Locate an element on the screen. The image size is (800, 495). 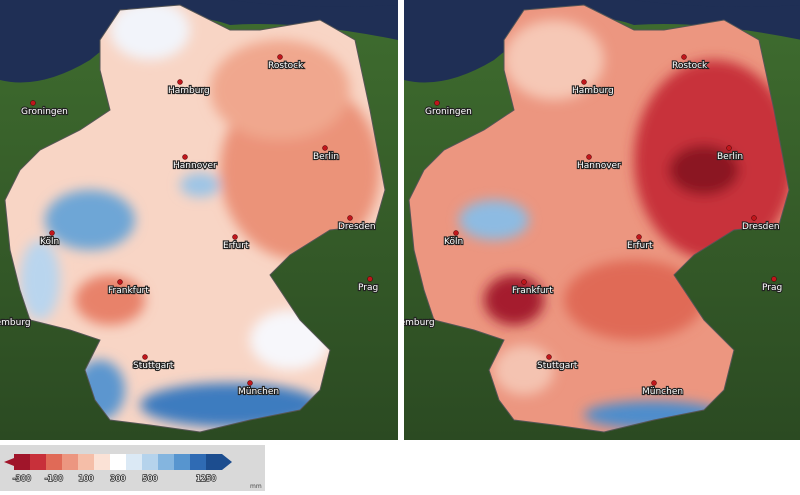
legend-tick-label: -100 is located at coordinates (54, 478).